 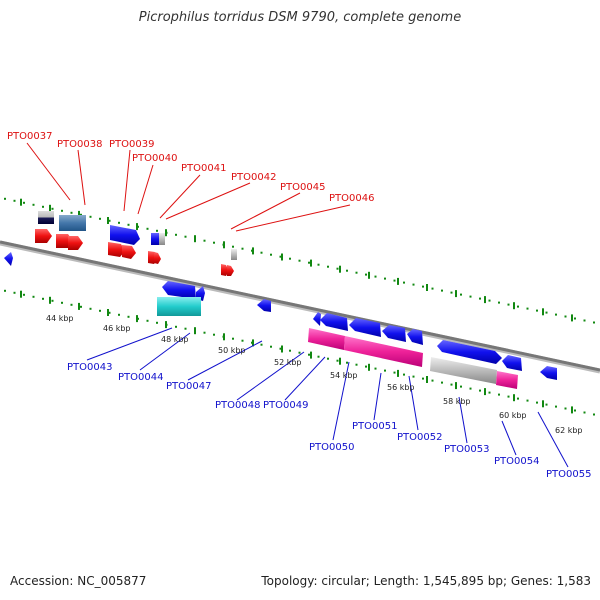 I want to click on scale-label: 48 kbp, so click(x=175, y=339).